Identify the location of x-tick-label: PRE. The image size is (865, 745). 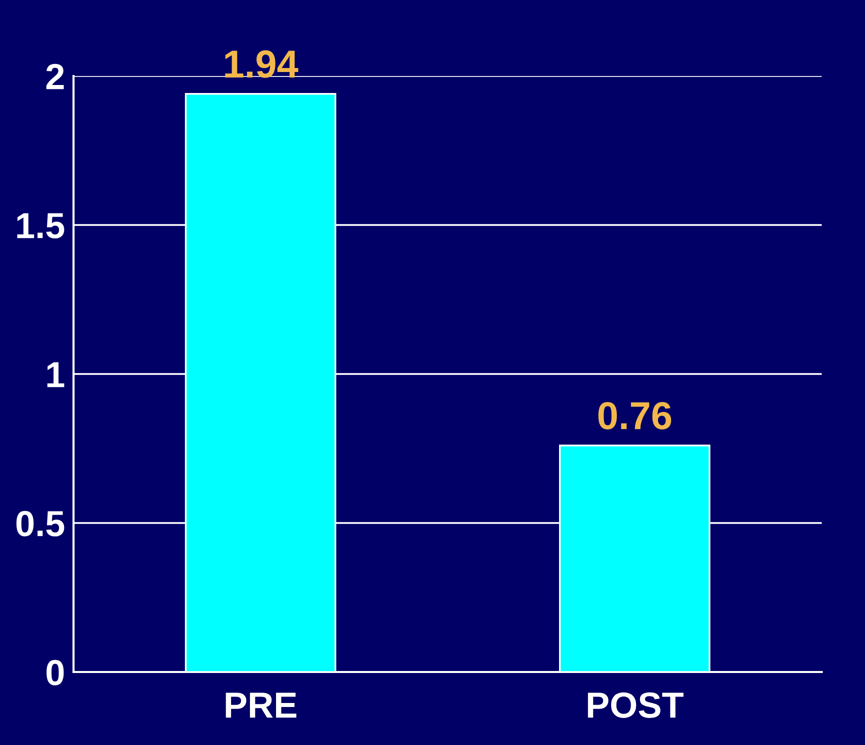
(261, 705).